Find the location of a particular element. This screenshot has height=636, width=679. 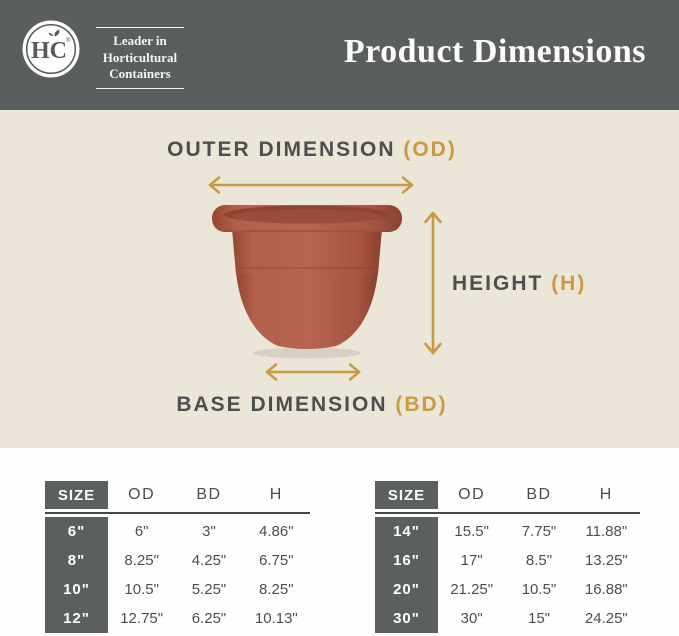

bd-value: 6.25" is located at coordinates (209, 618).